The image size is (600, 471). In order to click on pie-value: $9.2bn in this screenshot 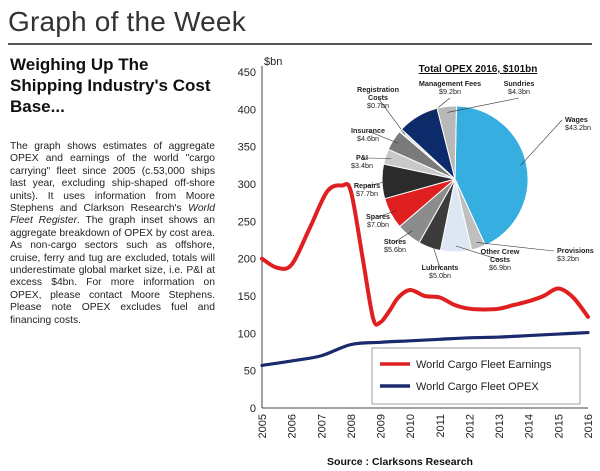, I will do `click(450, 91)`.